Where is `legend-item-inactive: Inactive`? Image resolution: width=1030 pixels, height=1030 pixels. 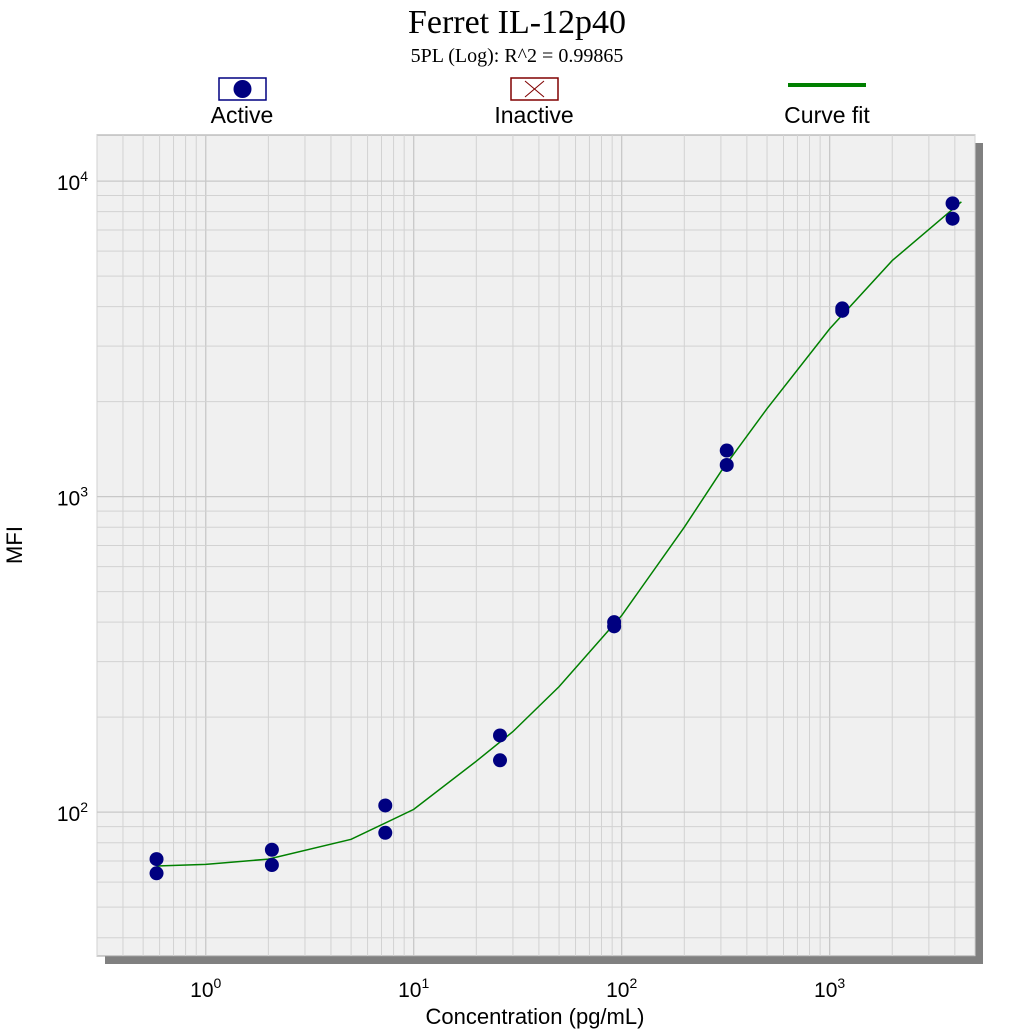
legend-item-inactive: Inactive is located at coordinates (534, 102).